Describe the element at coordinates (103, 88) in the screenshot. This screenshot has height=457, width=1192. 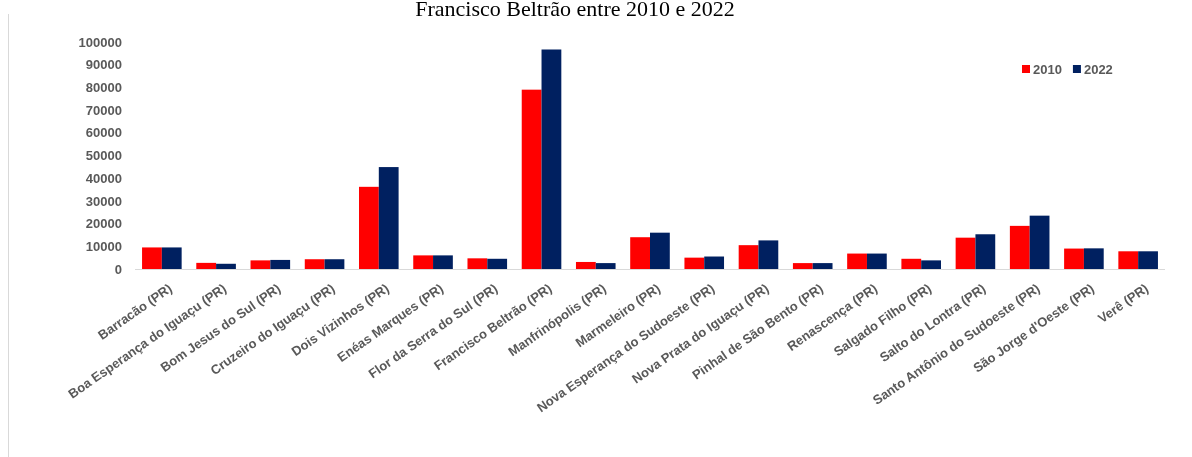
I see `y-tick-label: 80000` at that location.